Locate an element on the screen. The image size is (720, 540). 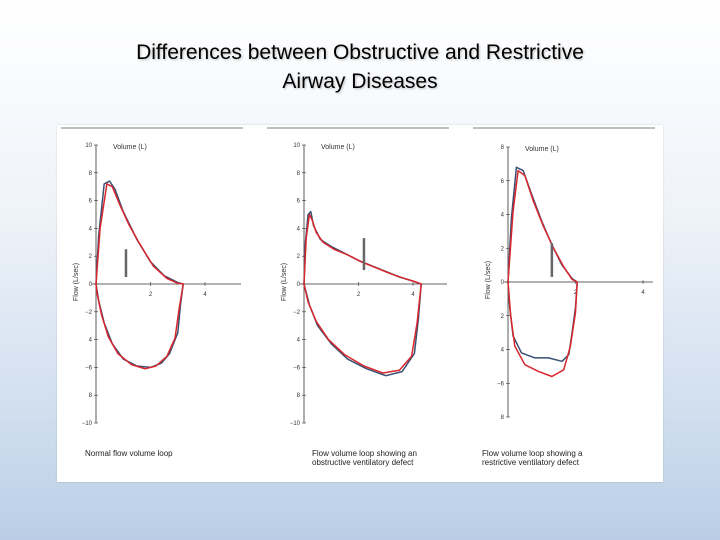
chart-caption-line: restrictive ventilatory defect is located at coordinates (531, 462).